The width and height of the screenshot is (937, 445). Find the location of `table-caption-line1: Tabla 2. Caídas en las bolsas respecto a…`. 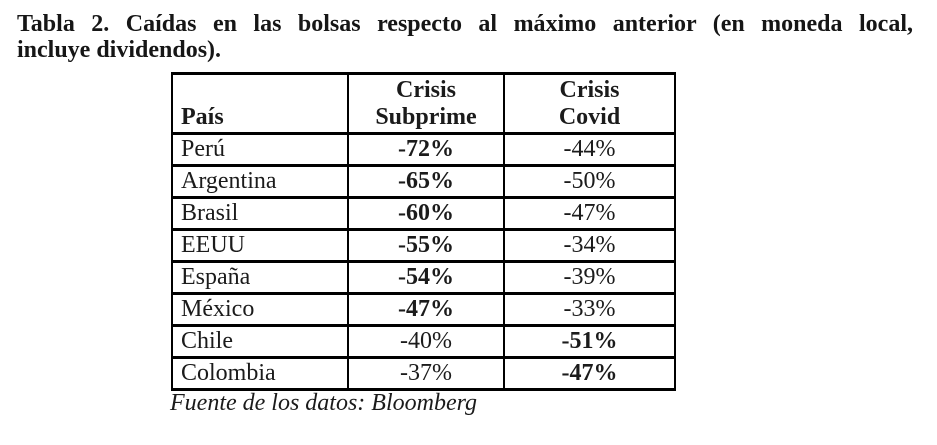

table-caption-line1: Tabla 2. Caídas en las bolsas respecto a… is located at coordinates (465, 24).